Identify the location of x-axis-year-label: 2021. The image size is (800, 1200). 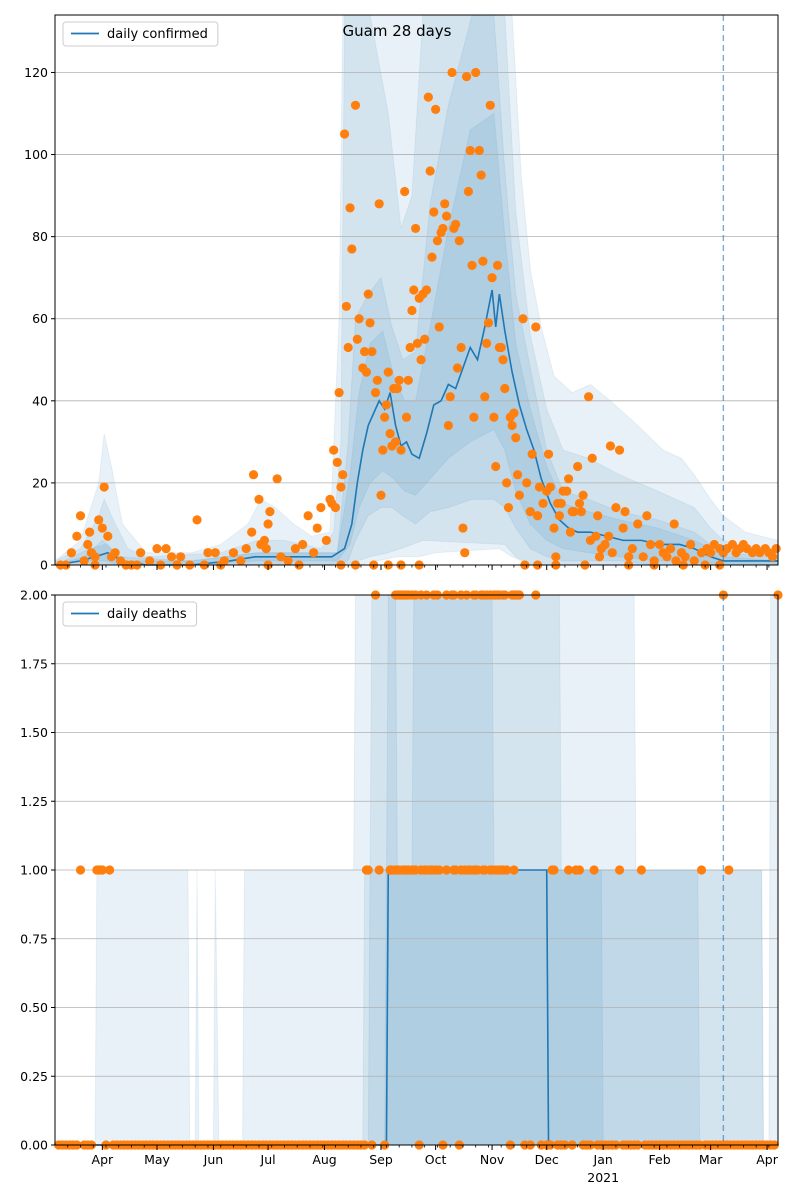
(603, 1177).